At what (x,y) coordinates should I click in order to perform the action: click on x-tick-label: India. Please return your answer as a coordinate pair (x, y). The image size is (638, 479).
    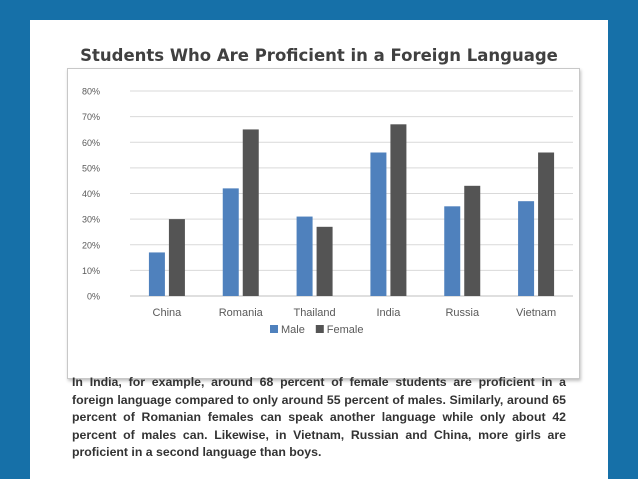
    Looking at the image, I should click on (388, 313).